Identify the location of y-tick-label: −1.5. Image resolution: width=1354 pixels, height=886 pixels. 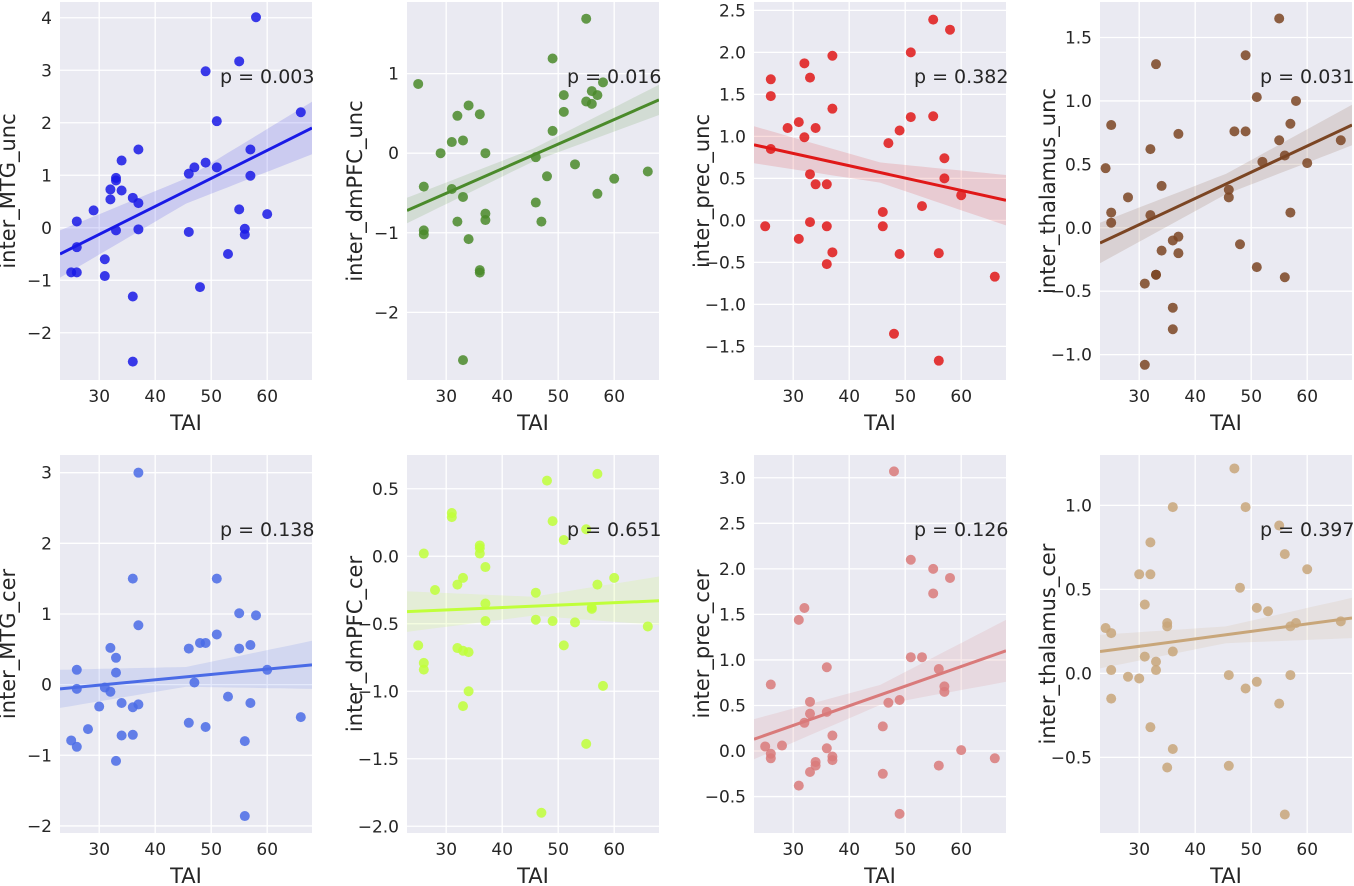
(725, 347).